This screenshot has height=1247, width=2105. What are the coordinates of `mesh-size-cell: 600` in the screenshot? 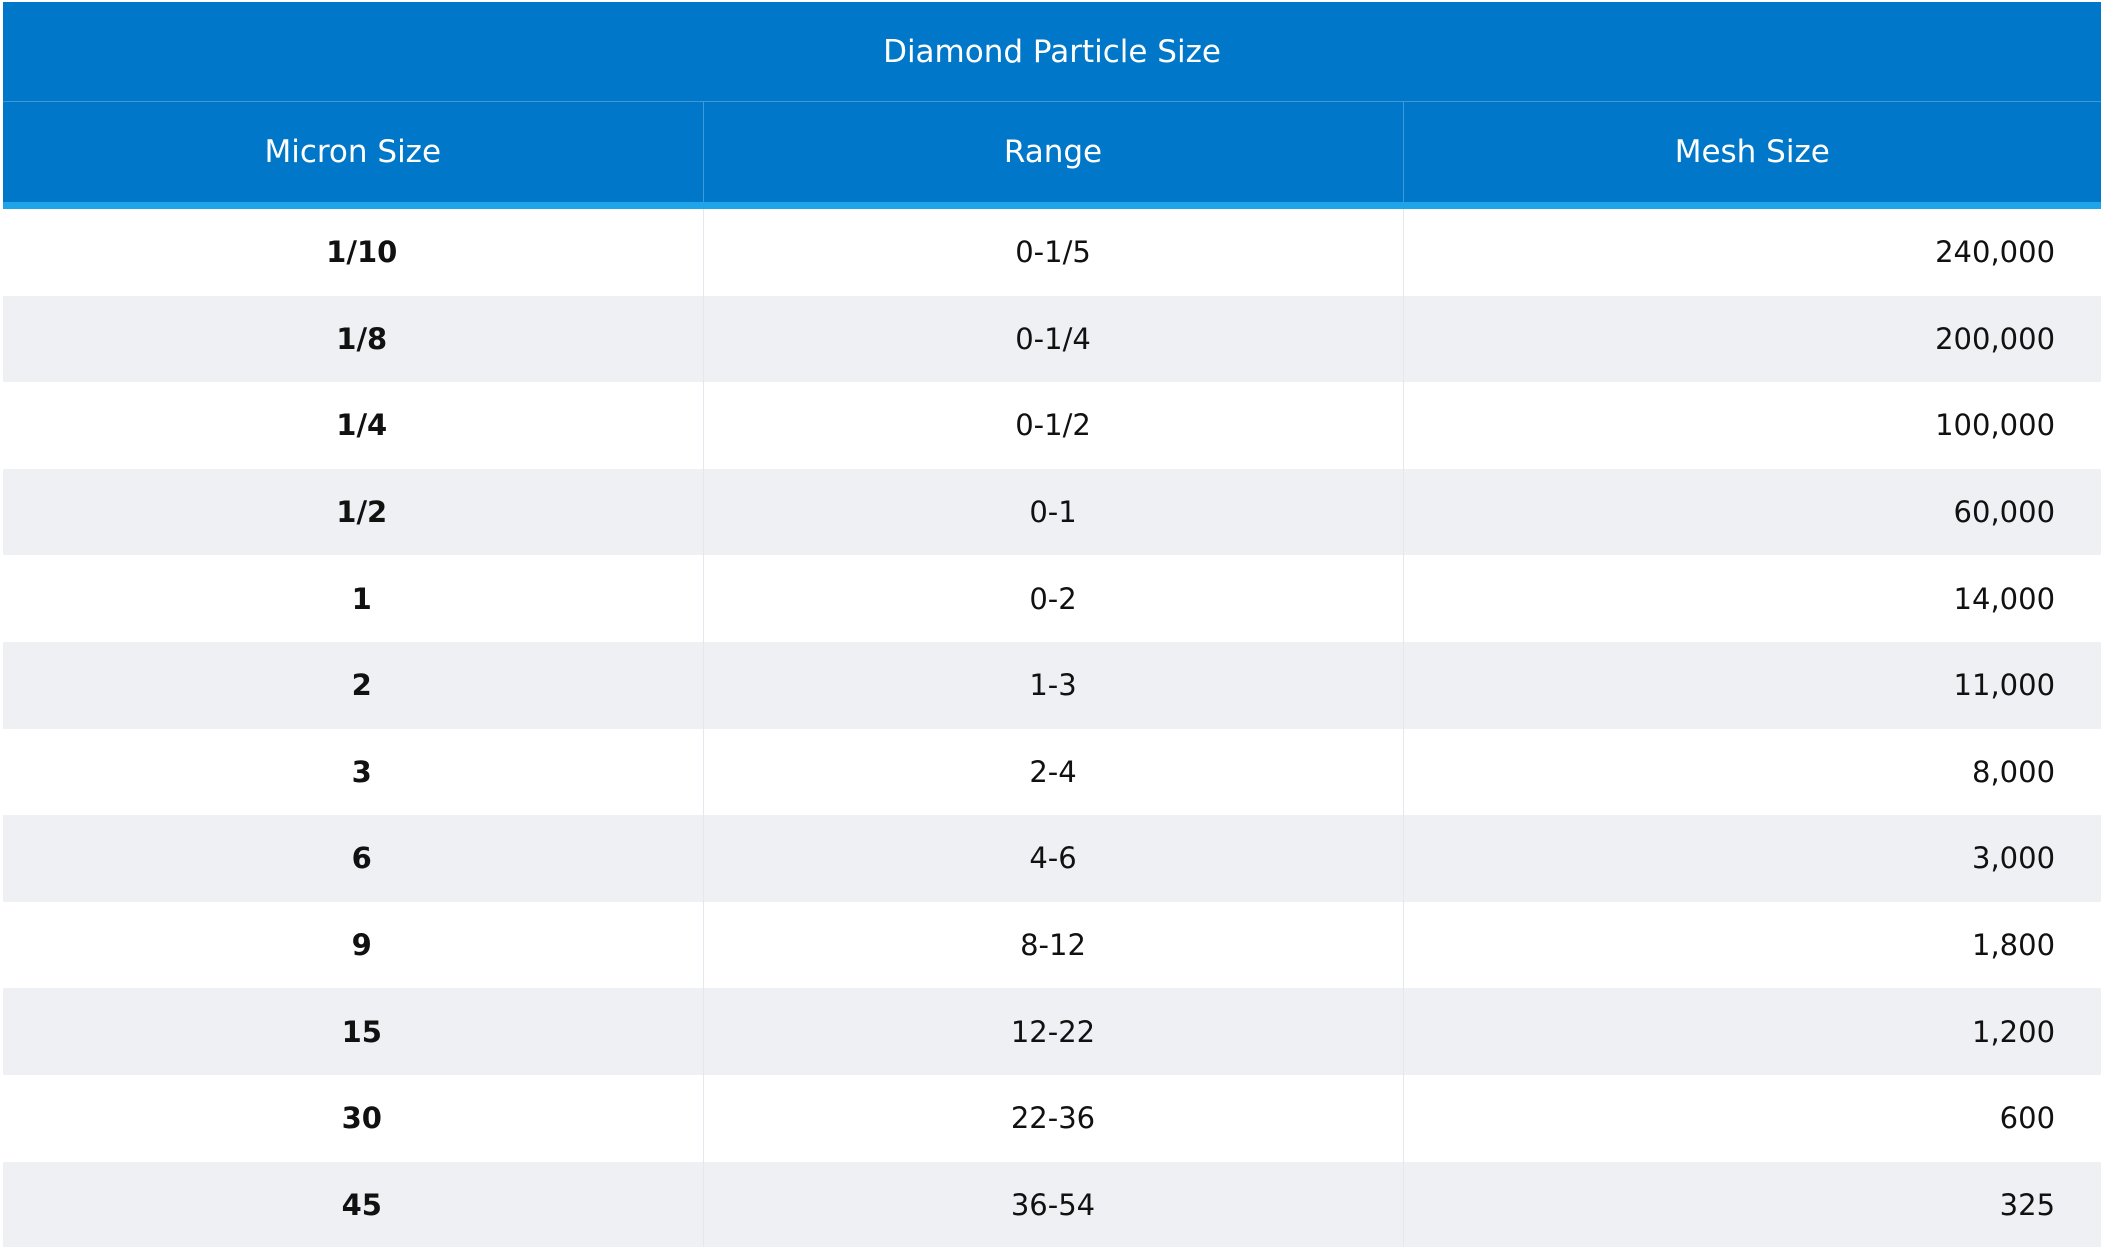 It's located at (1752, 1118).